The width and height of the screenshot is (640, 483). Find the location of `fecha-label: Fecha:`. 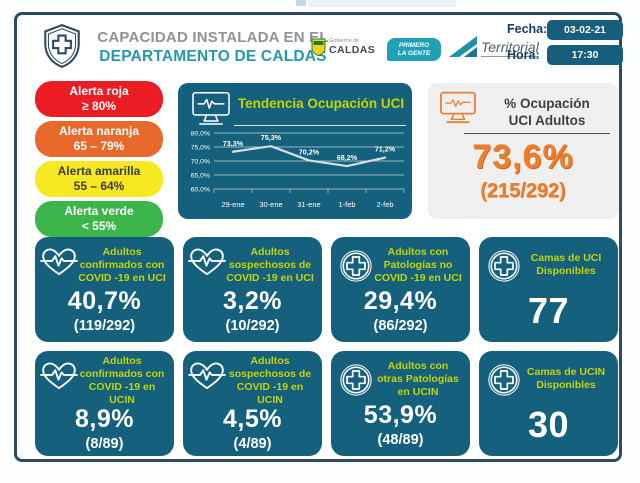

fecha-label: Fecha: is located at coordinates (527, 29).